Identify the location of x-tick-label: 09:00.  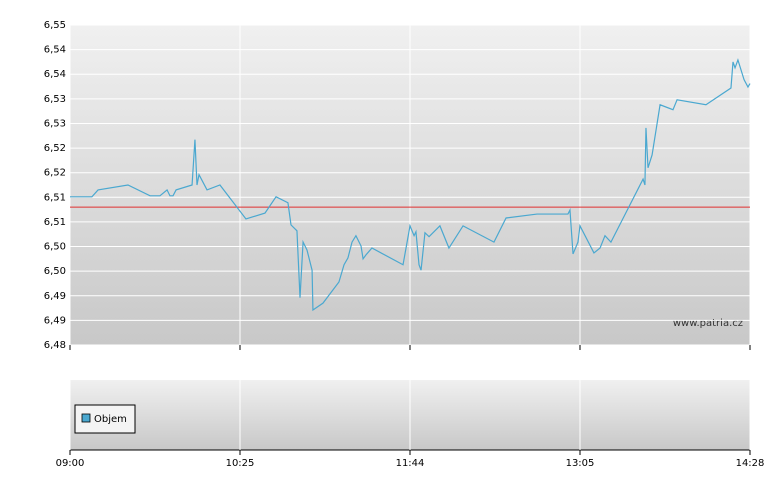
(70, 463).